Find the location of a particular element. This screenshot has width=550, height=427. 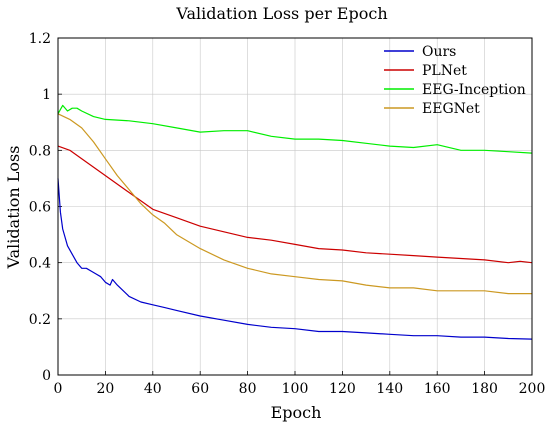

x-tick-label: 140 is located at coordinates (389, 389).